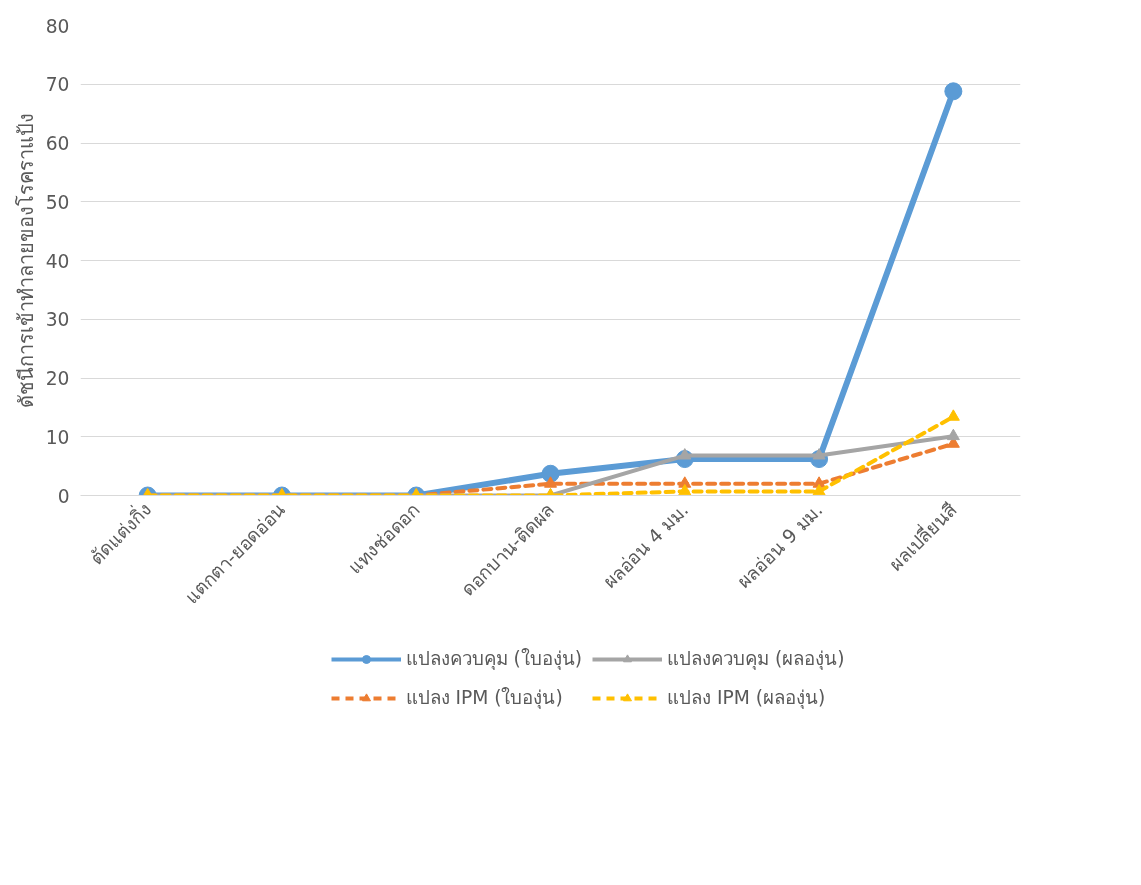  Describe the element at coordinates (746, 698) in the screenshot. I see `legend-label: แปลง IPM (ผลองุ่น)` at that location.